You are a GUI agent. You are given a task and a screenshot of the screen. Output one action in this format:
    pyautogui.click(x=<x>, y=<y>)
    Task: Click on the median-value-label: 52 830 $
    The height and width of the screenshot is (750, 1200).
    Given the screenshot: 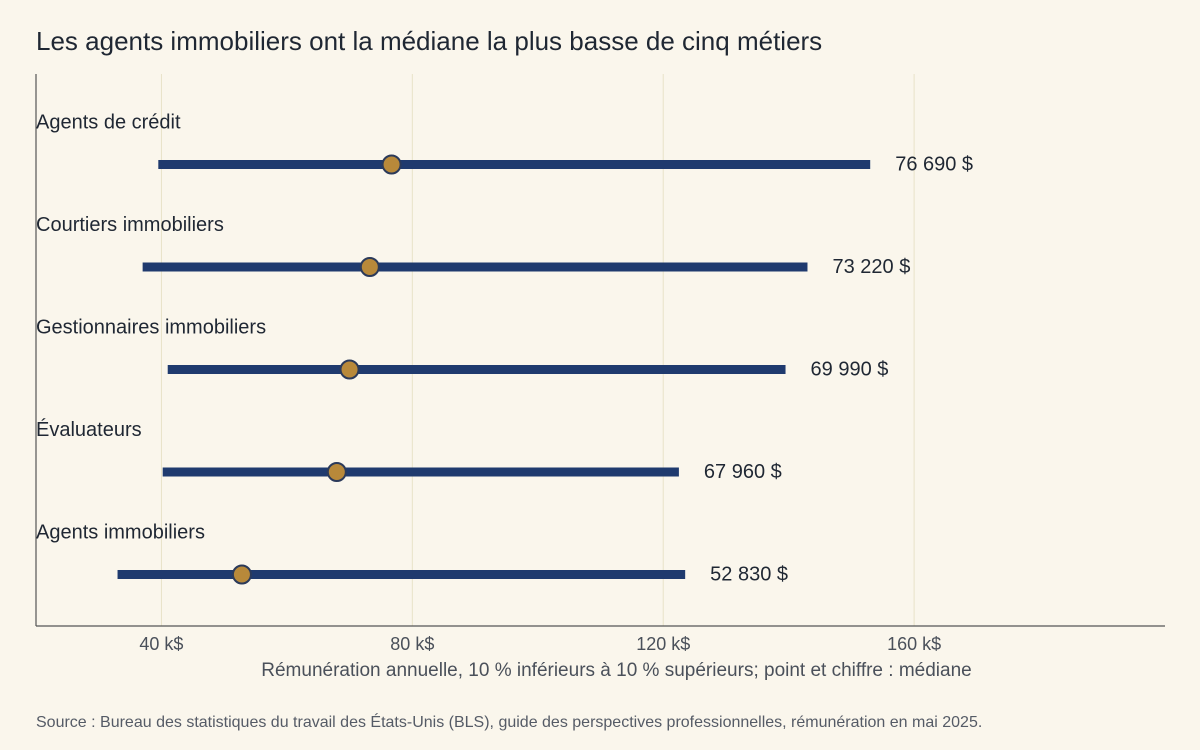 What is the action you would take?
    pyautogui.click(x=749, y=575)
    